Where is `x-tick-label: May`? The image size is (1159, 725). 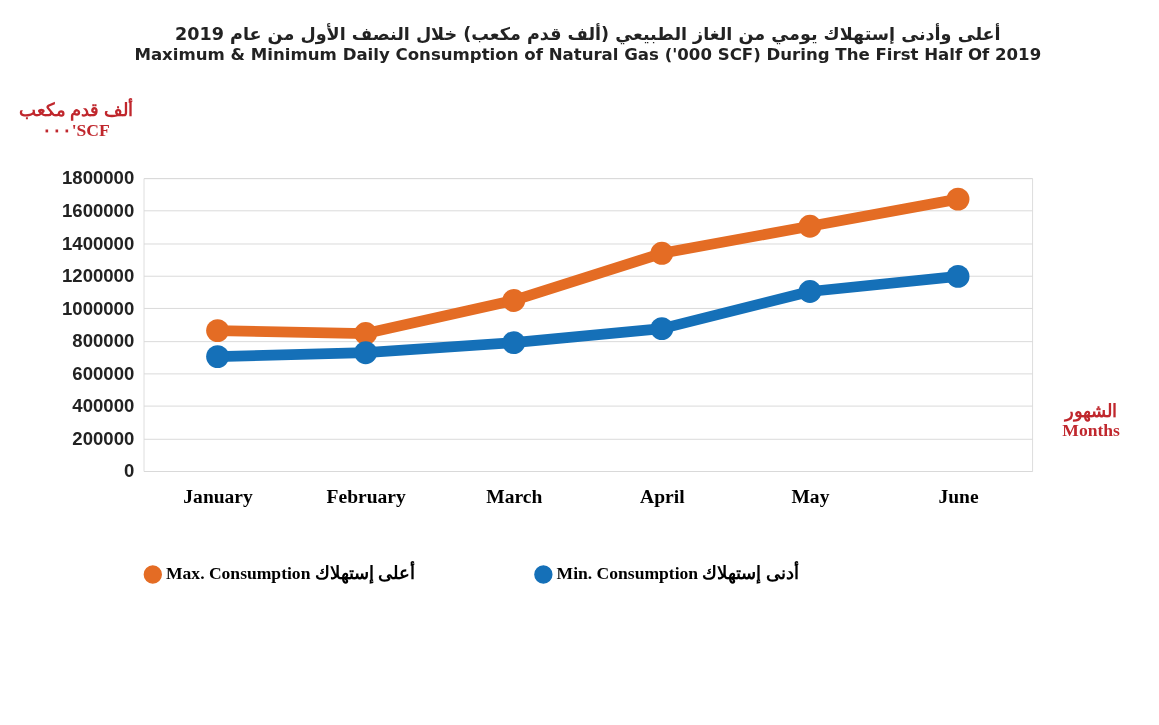 x-tick-label: May is located at coordinates (810, 496).